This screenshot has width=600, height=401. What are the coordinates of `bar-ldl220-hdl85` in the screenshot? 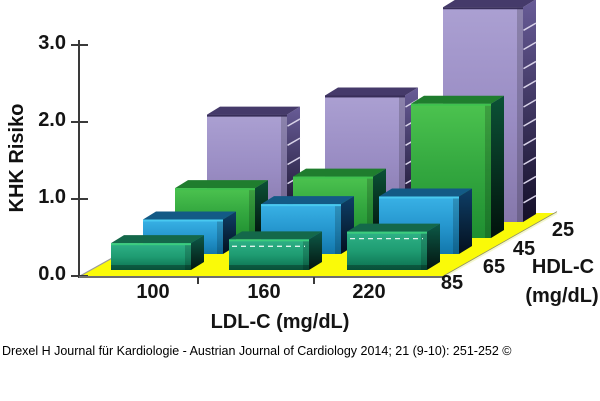 It's located at (393, 246).